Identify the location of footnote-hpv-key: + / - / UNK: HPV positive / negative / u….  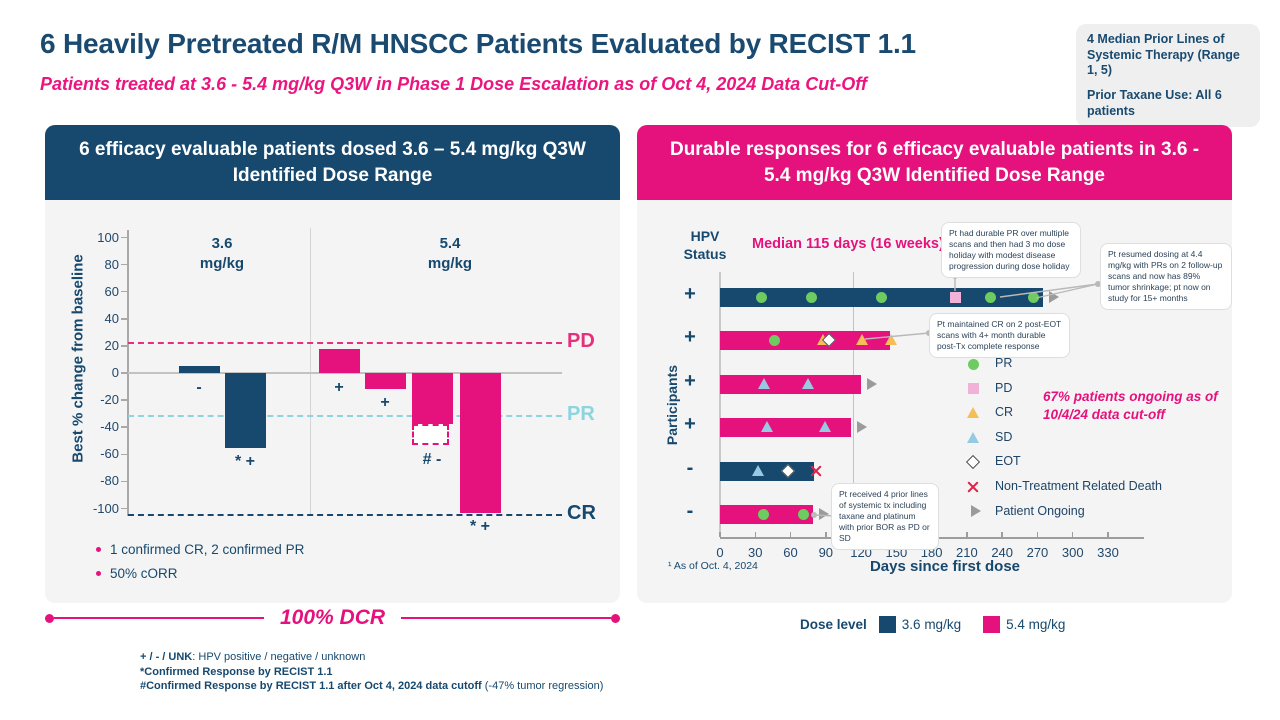
(253, 657).